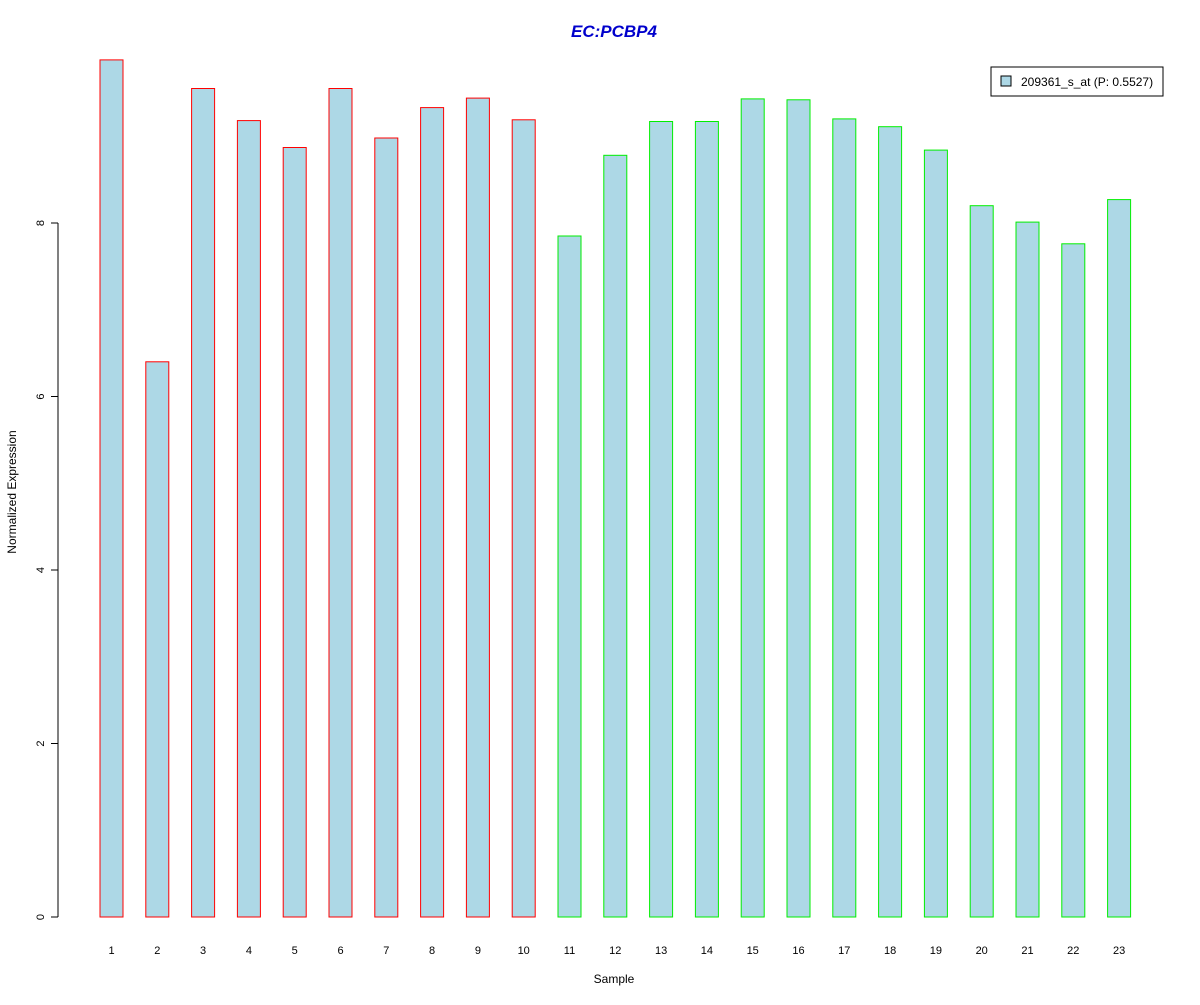 This screenshot has height=1005, width=1200. Describe the element at coordinates (798, 951) in the screenshot. I see `x-tick-label: 16` at that location.